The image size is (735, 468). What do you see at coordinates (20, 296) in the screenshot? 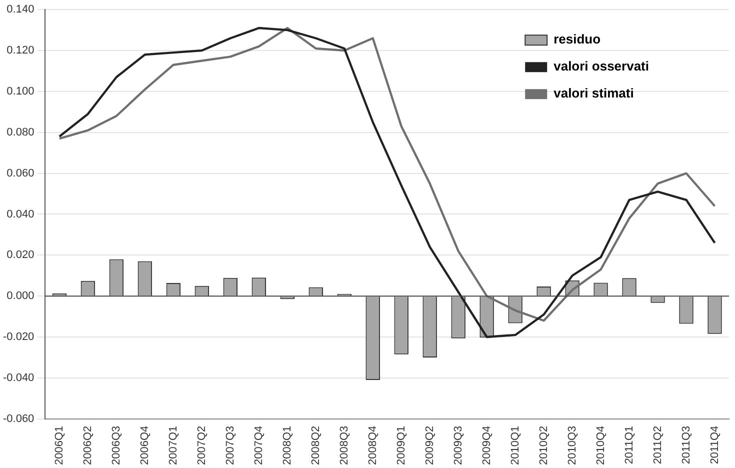
I see `y-tick-label: 0.000` at bounding box center [20, 296].